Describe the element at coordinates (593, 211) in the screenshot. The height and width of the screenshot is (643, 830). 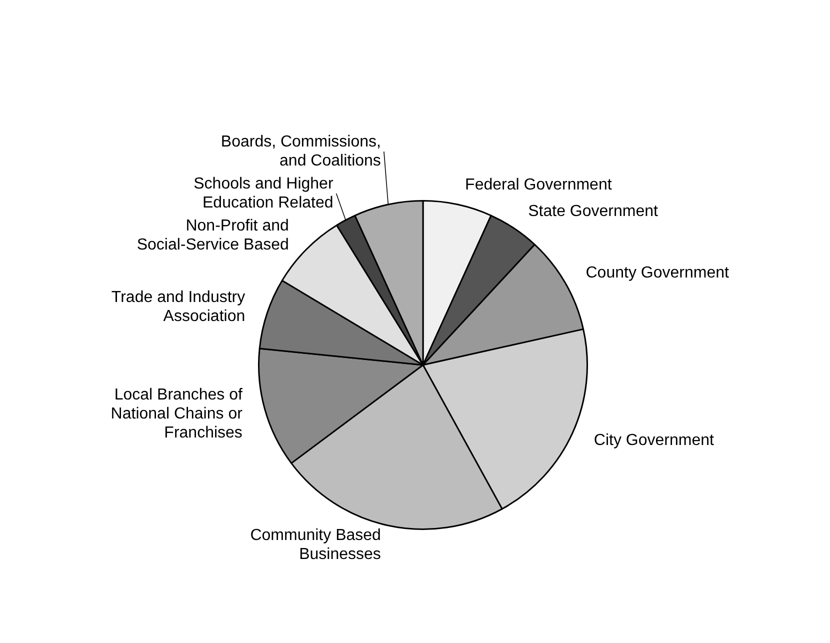
I see `slice-label: State Government` at that location.